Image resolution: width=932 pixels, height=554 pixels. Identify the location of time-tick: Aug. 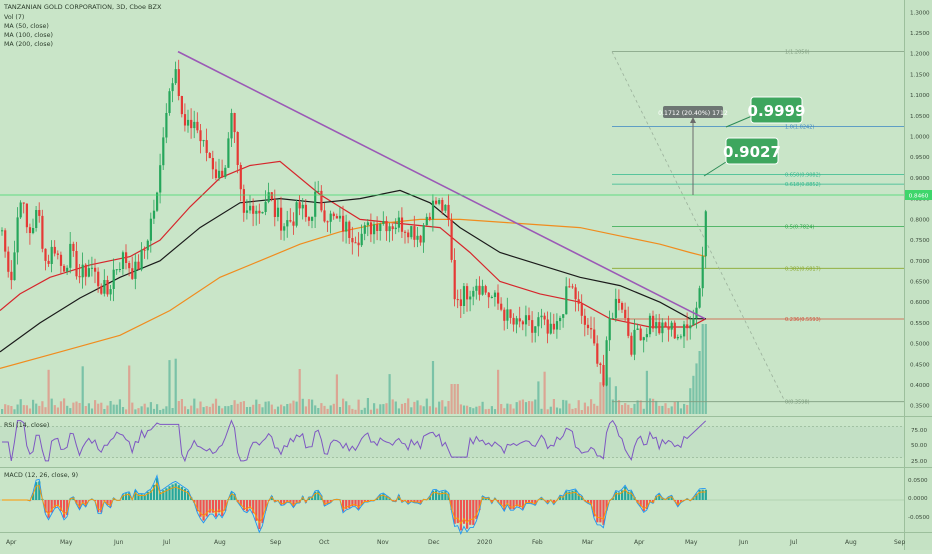
(851, 542).